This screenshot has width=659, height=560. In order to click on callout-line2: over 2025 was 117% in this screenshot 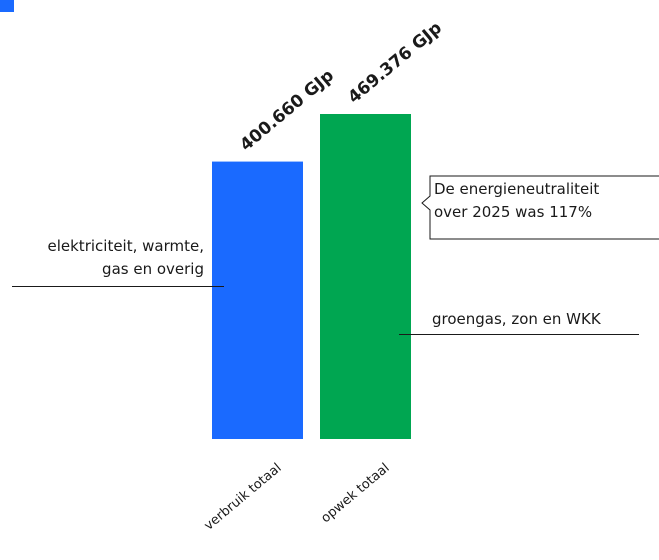, I will do `click(513, 212)`.